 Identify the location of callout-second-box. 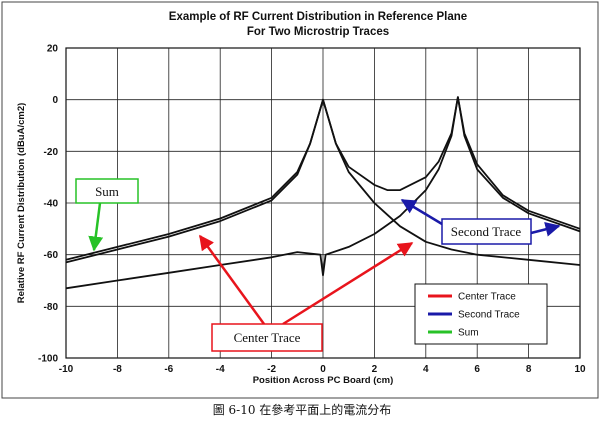
(486, 231).